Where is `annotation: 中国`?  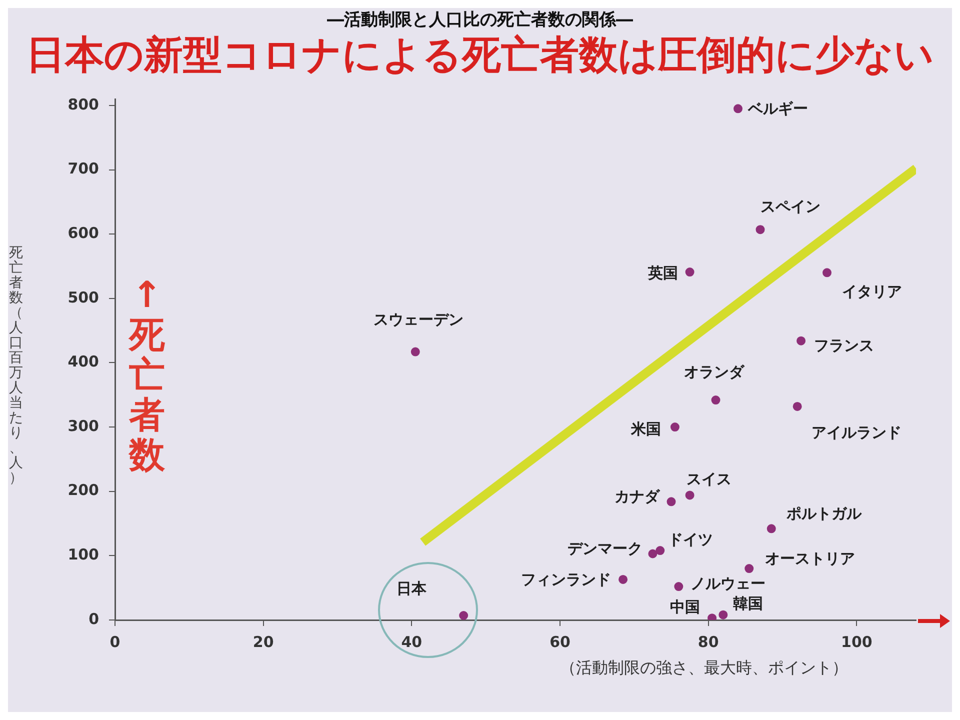 annotation: 中国 is located at coordinates (685, 607).